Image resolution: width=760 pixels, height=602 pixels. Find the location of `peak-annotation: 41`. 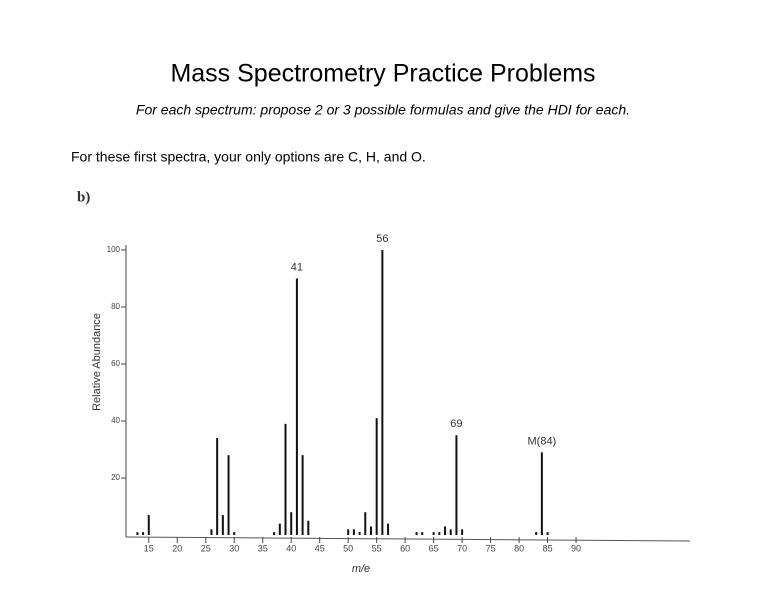

peak-annotation: 41 is located at coordinates (297, 267).